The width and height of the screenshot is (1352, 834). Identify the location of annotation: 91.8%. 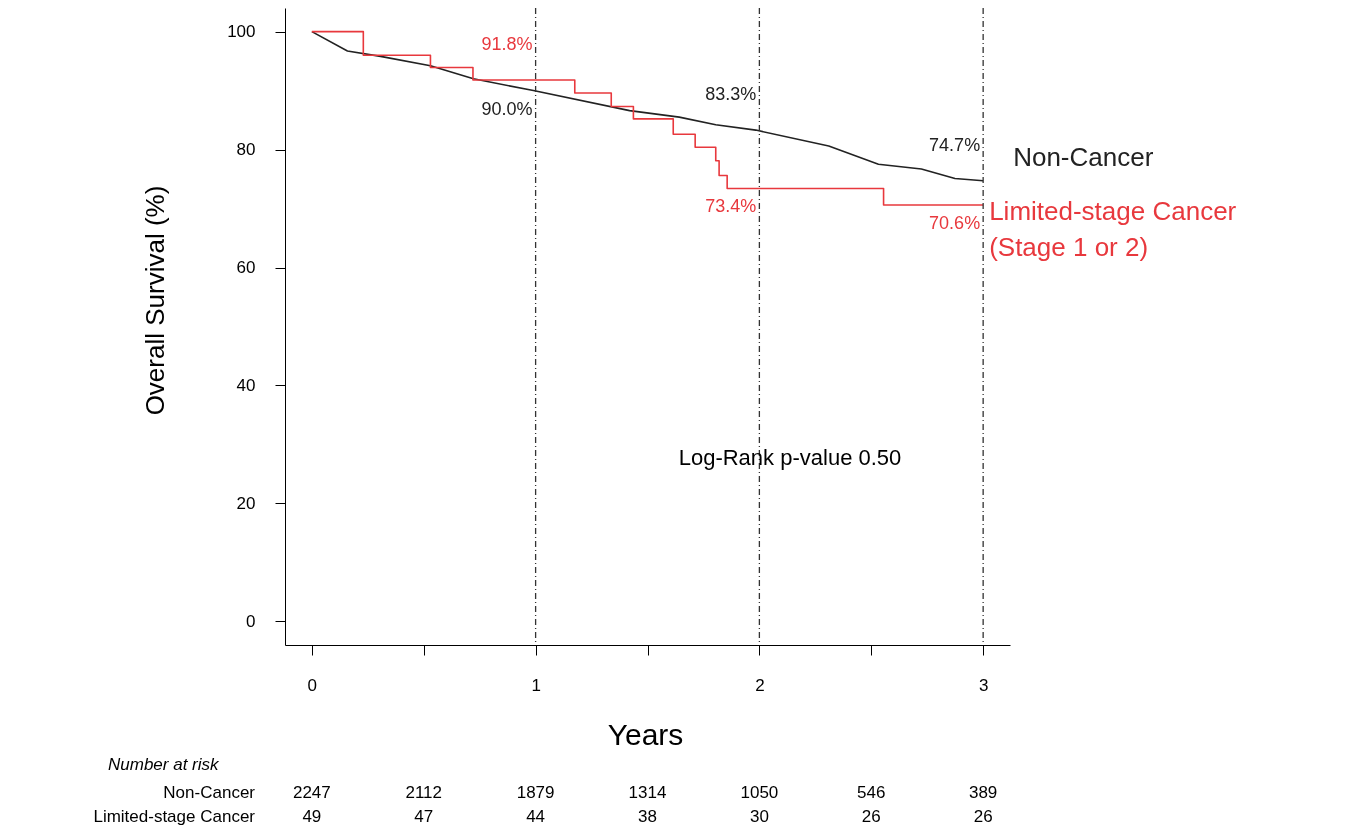
(507, 43).